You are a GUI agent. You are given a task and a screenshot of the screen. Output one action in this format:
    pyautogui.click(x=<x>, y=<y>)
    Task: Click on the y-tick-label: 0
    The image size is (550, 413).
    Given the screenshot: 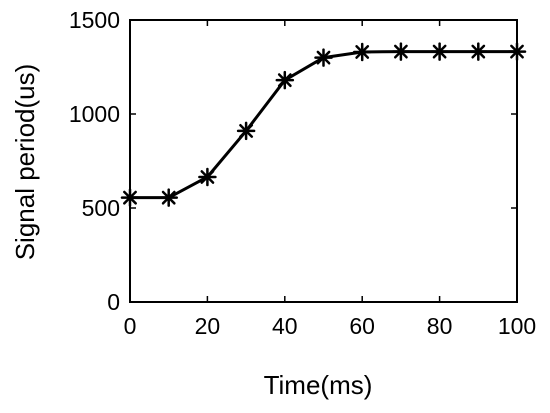 What is the action you would take?
    pyautogui.click(x=113, y=302)
    